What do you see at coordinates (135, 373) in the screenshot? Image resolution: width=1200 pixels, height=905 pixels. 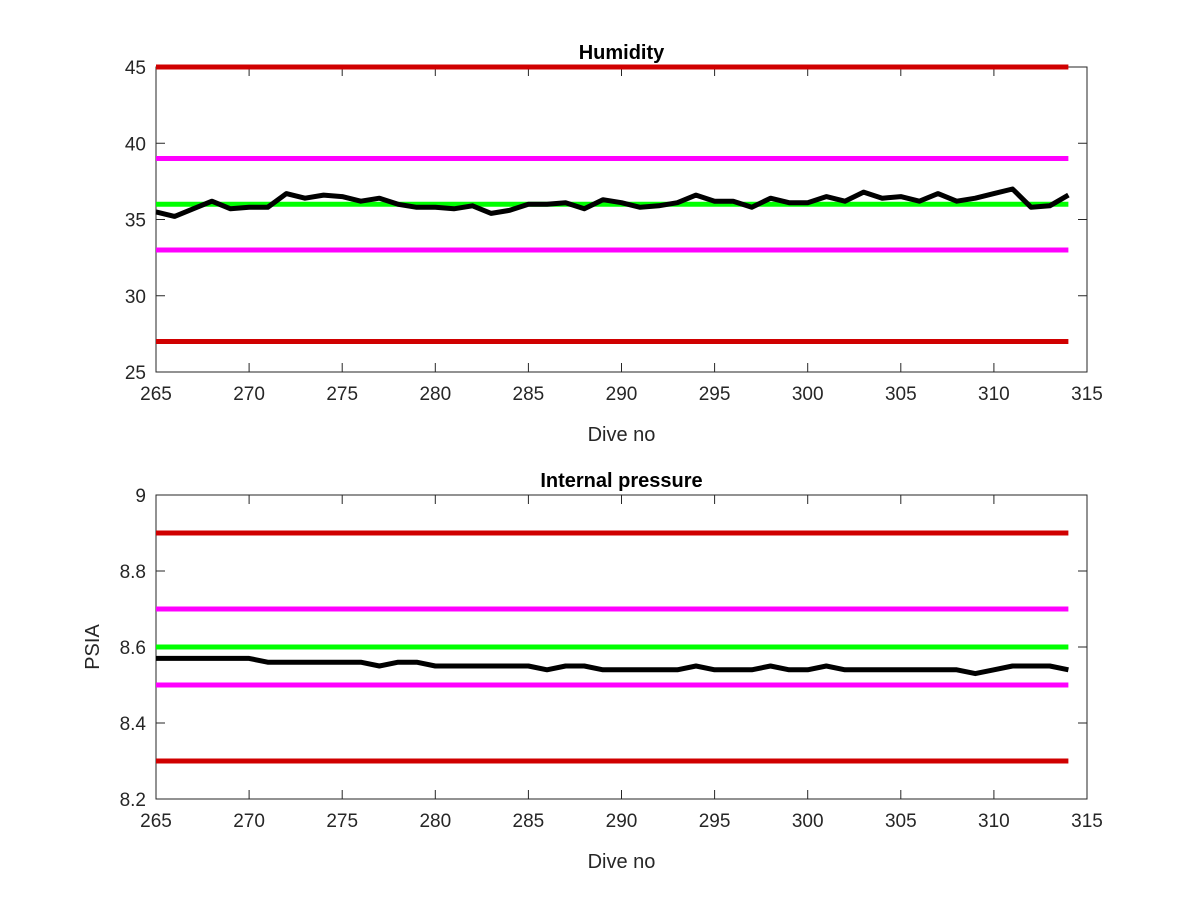 I see `y-tick-label: 25` at bounding box center [135, 373].